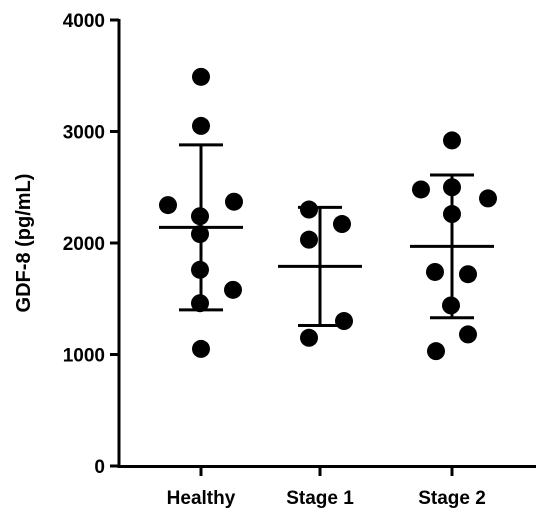 This screenshot has height=520, width=550. I want to click on x-tick-label: Stage 1, so click(320, 498).